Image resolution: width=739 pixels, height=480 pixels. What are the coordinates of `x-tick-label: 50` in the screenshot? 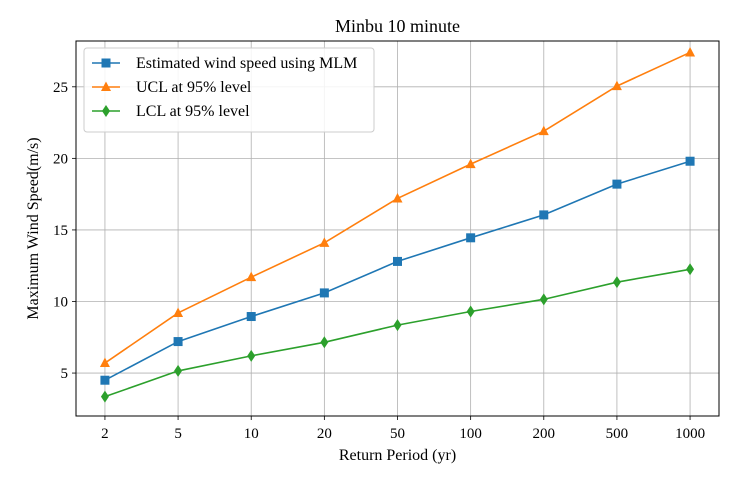 It's located at (397, 434).